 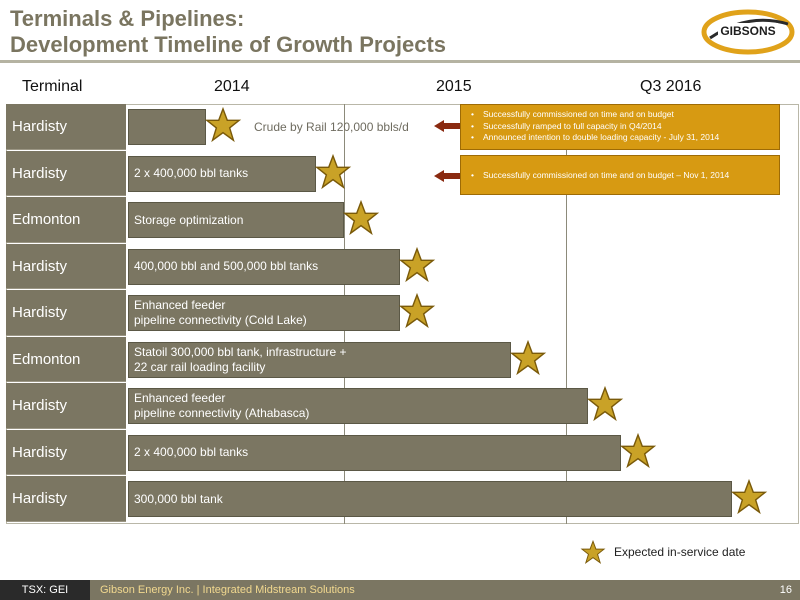 I want to click on ticker-badge: TSX: GEI, so click(x=45, y=590).